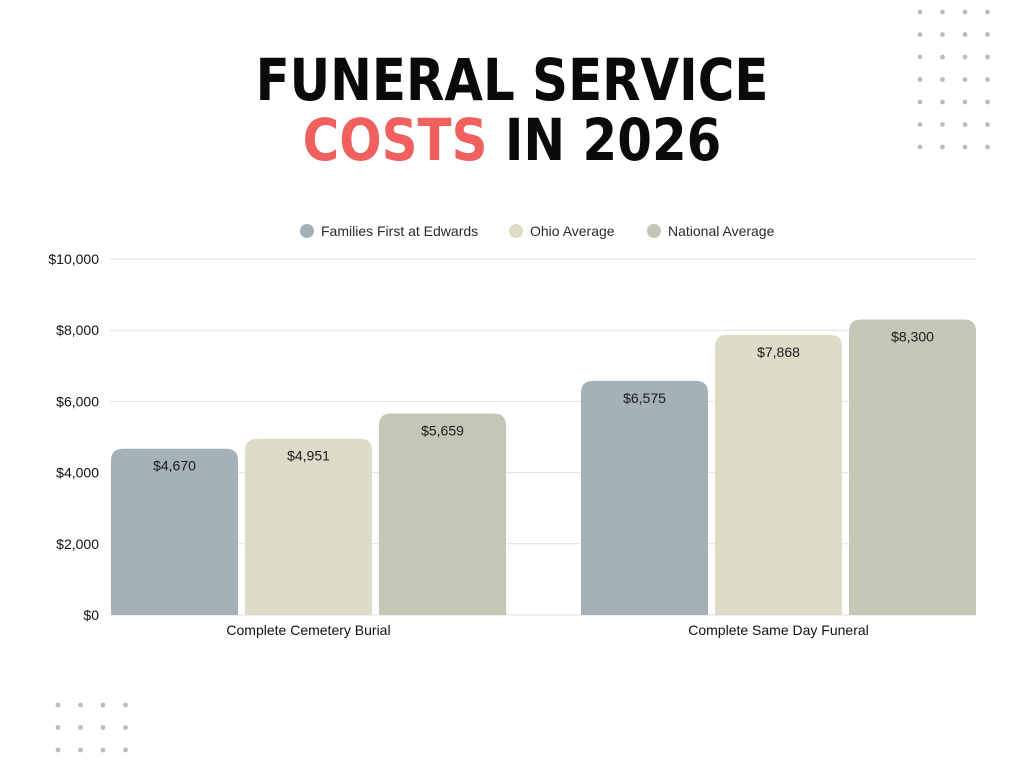  What do you see at coordinates (572, 231) in the screenshot?
I see `legend-label: Ohio Average` at bounding box center [572, 231].